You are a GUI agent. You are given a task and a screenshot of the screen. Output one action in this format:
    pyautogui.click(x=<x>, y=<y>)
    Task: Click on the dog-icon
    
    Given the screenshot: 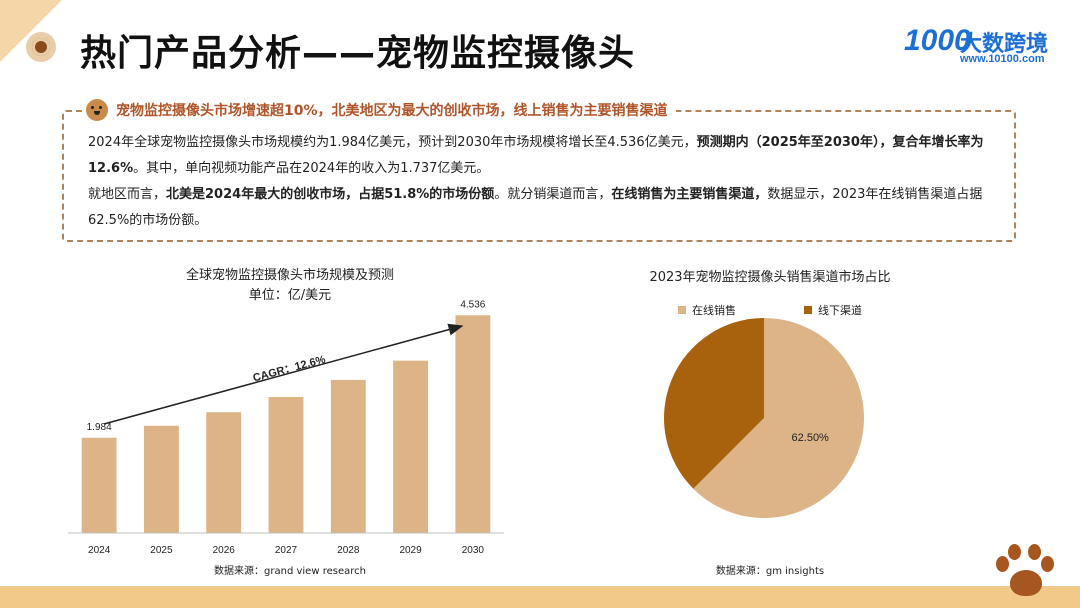 What is the action you would take?
    pyautogui.click(x=97, y=110)
    